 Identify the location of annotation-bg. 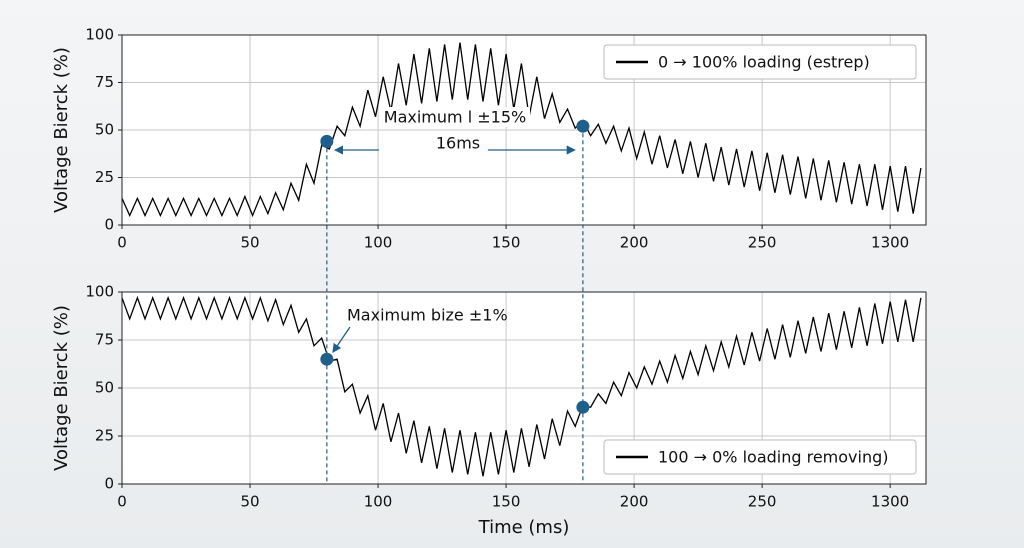
(455, 117).